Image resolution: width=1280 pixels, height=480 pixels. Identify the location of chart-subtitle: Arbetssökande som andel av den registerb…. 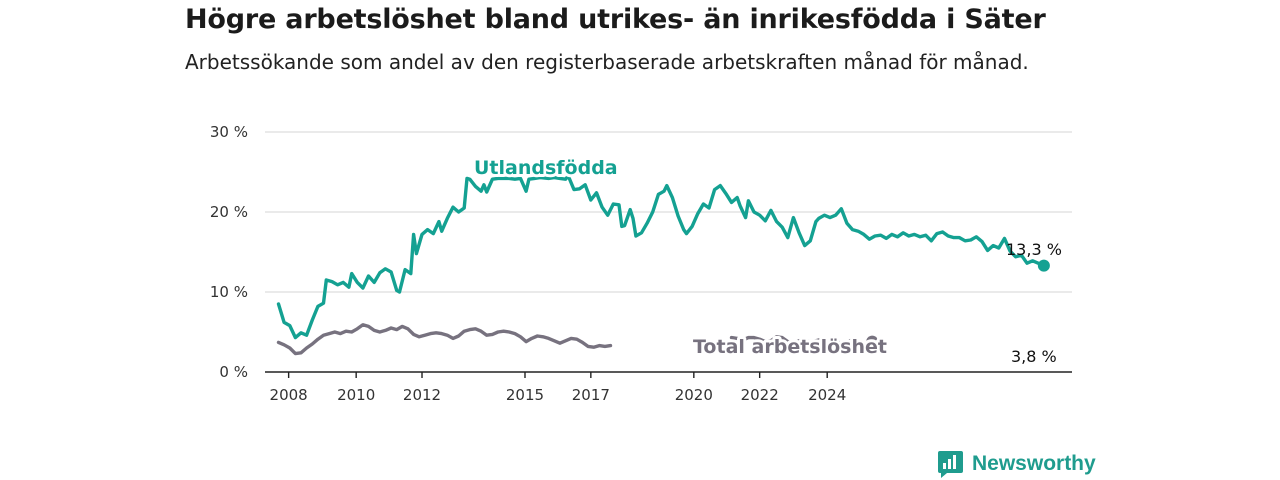
(607, 62).